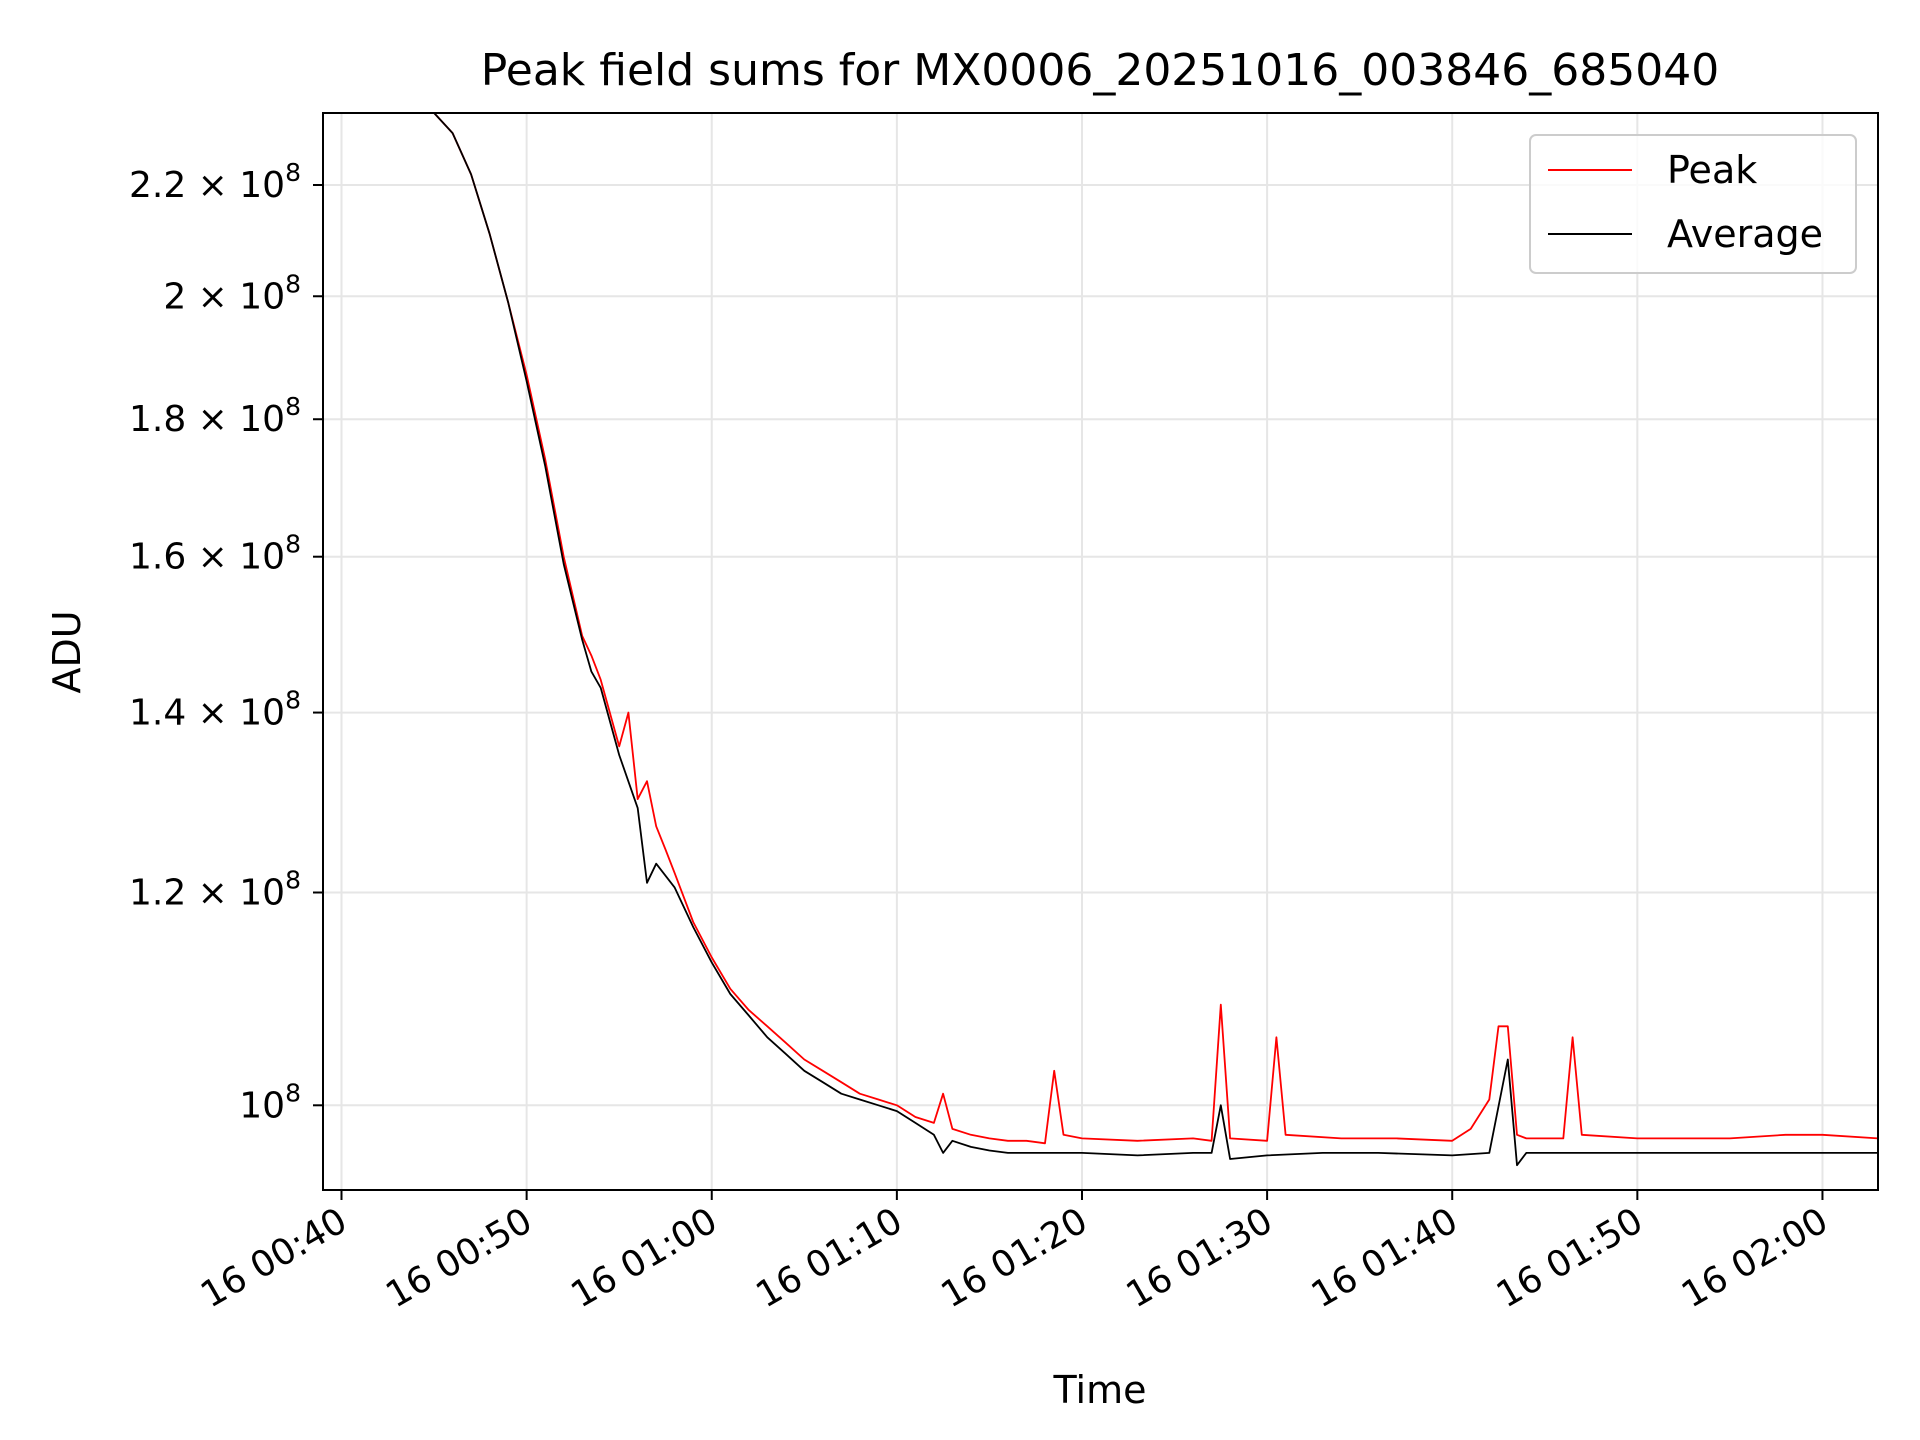 This screenshot has height=1440, width=1920. I want to click on legend-label-peak: Peak, so click(1712, 170).